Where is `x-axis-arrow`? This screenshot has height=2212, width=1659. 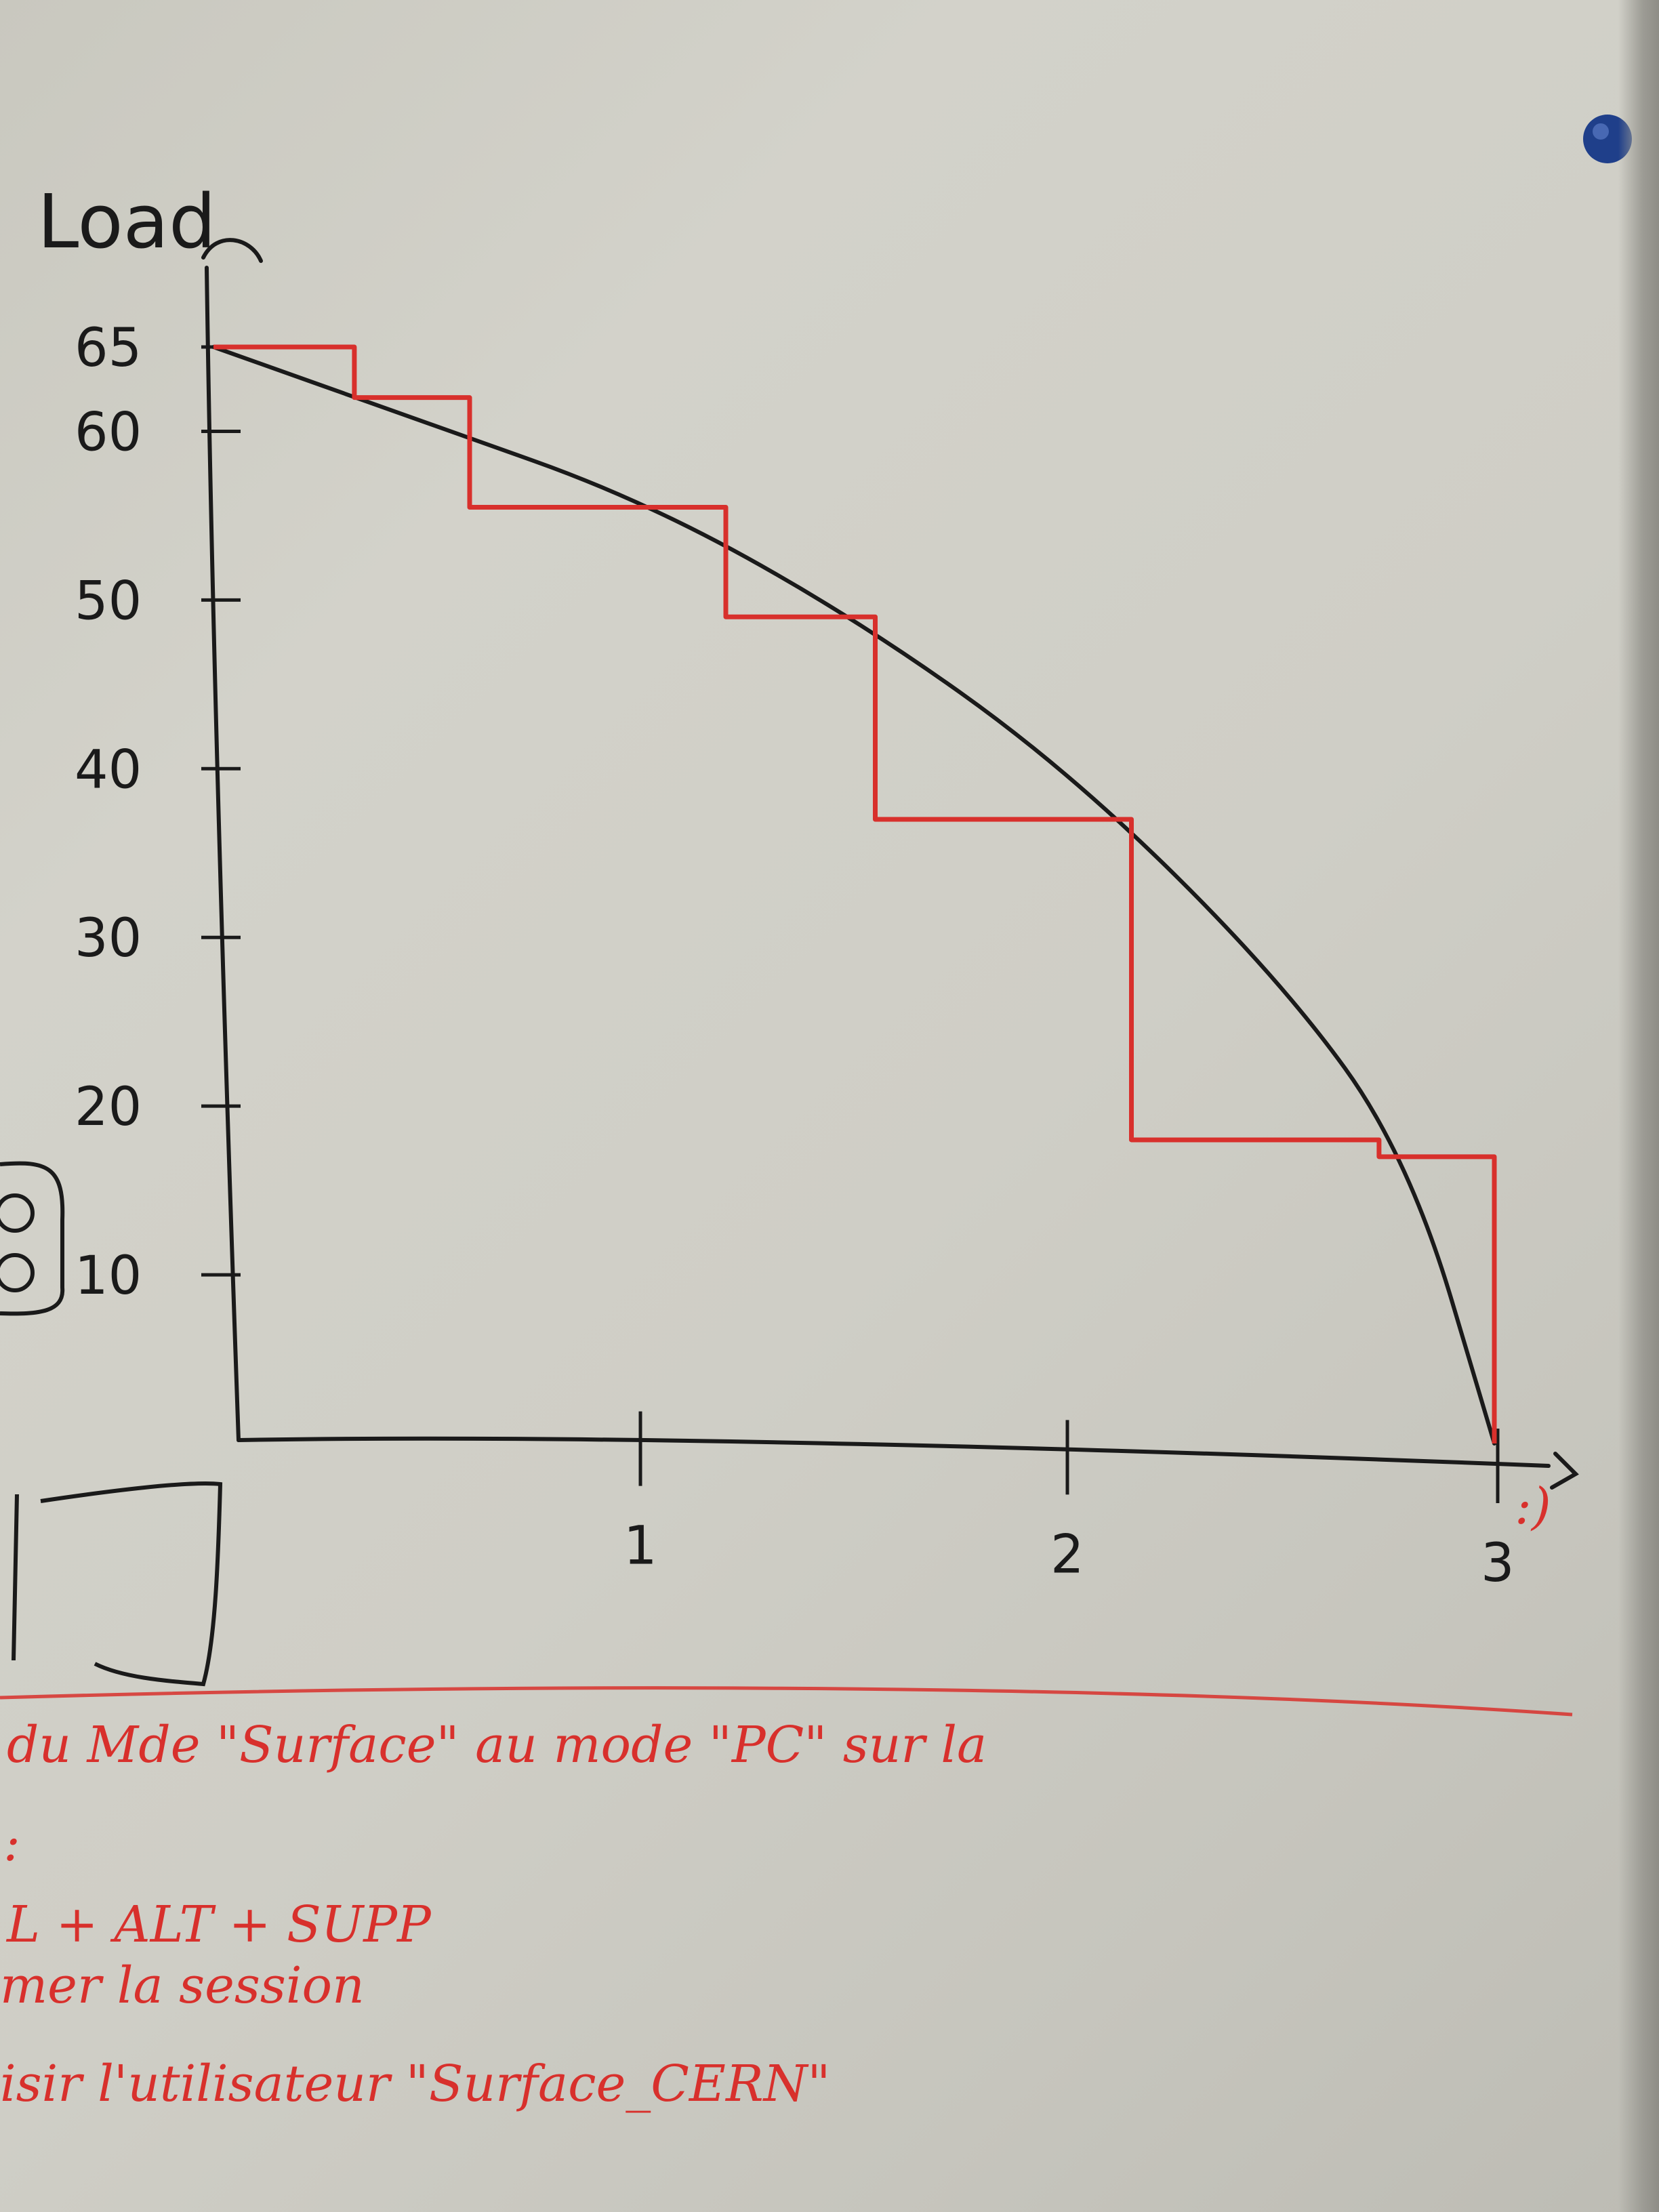
x-axis-arrow is located at coordinates (1564, 1471).